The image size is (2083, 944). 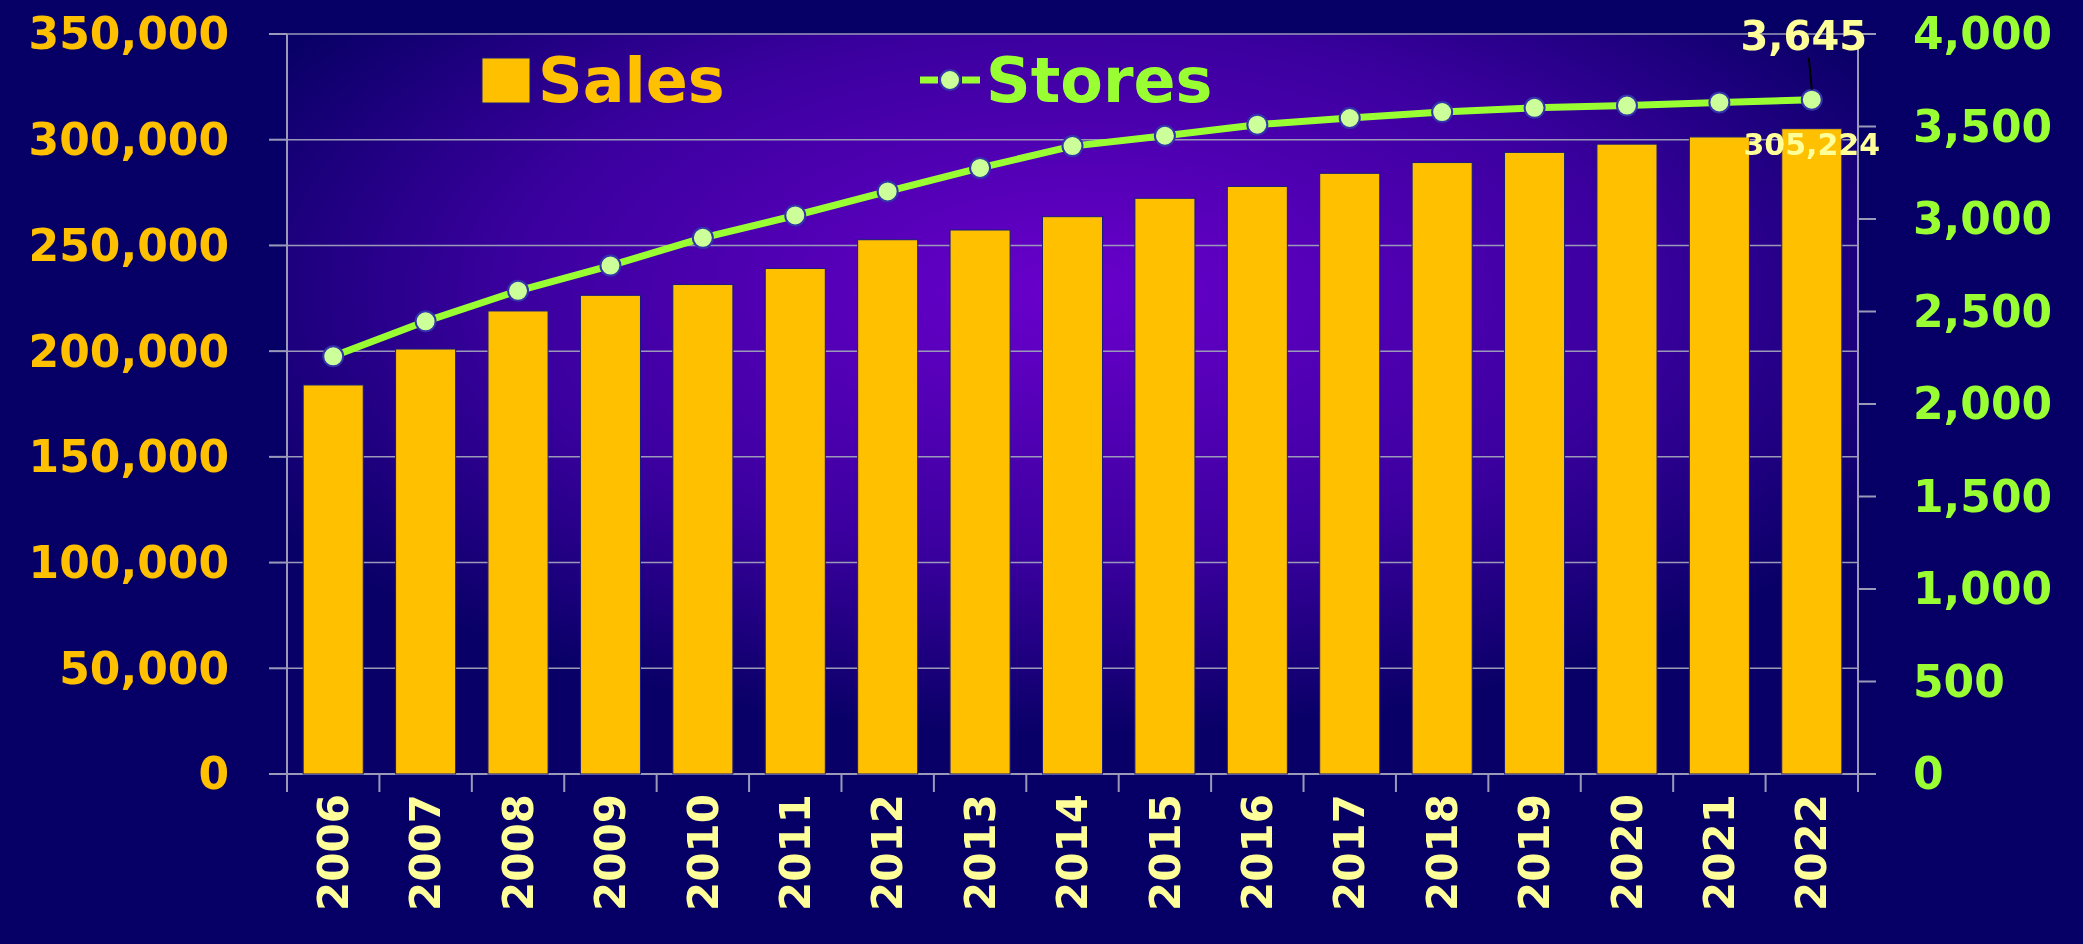 What do you see at coordinates (128, 457) in the screenshot?
I see `y-tick-label: 150,000` at bounding box center [128, 457].